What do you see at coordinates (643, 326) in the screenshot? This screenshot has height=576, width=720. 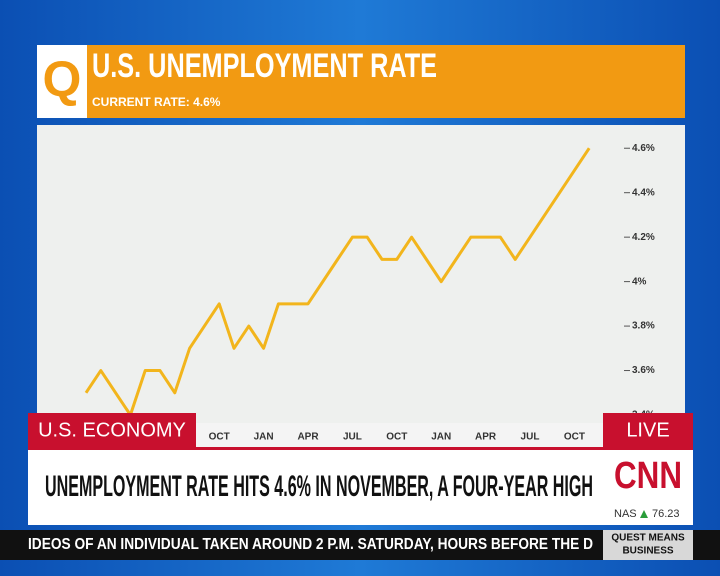 I see `y-tick-label: 3.8%` at bounding box center [643, 326].